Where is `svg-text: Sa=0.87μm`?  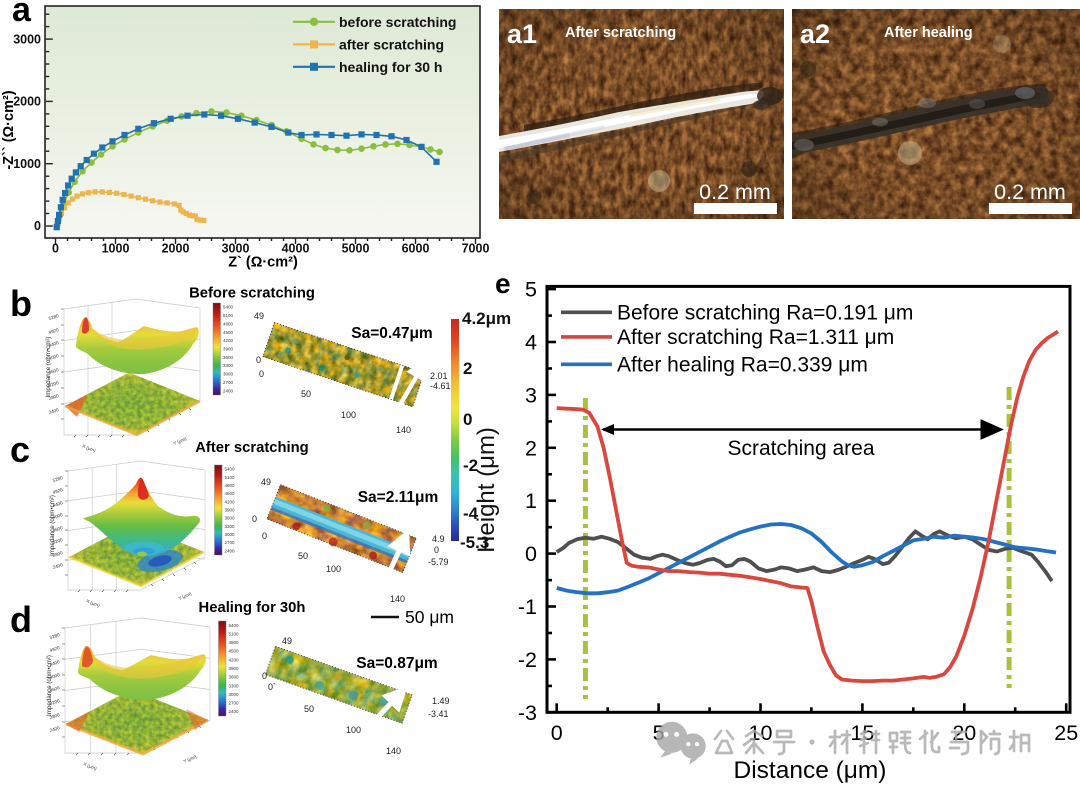
svg-text: Sa=0.87μm is located at coordinates (396, 663).